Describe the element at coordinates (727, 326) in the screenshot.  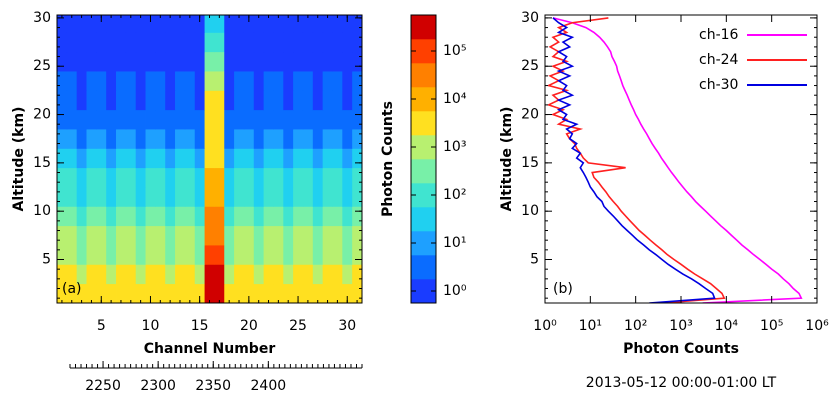
I see `x-tick-label: 10⁴` at that location.